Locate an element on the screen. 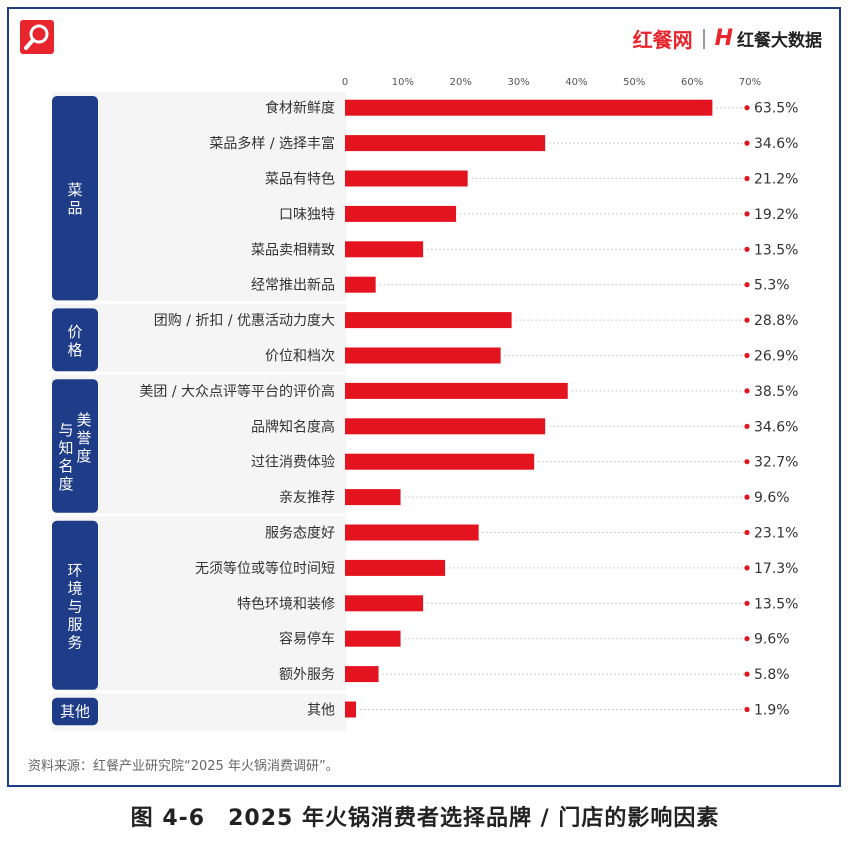  category-label: 特色环境和装修 is located at coordinates (286, 603).